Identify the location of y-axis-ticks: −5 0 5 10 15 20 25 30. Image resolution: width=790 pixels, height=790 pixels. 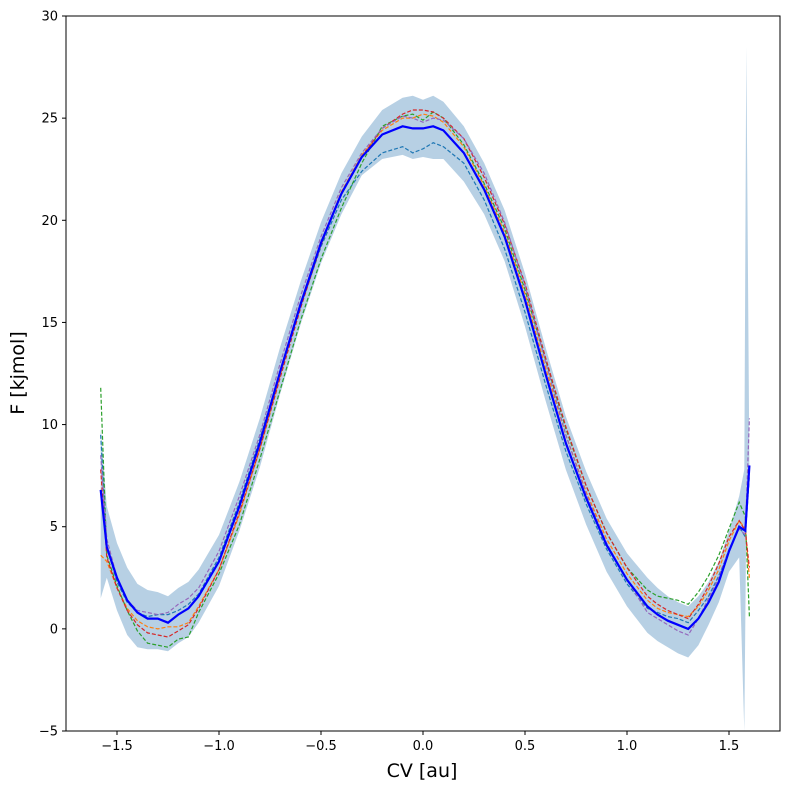
(52, 375).